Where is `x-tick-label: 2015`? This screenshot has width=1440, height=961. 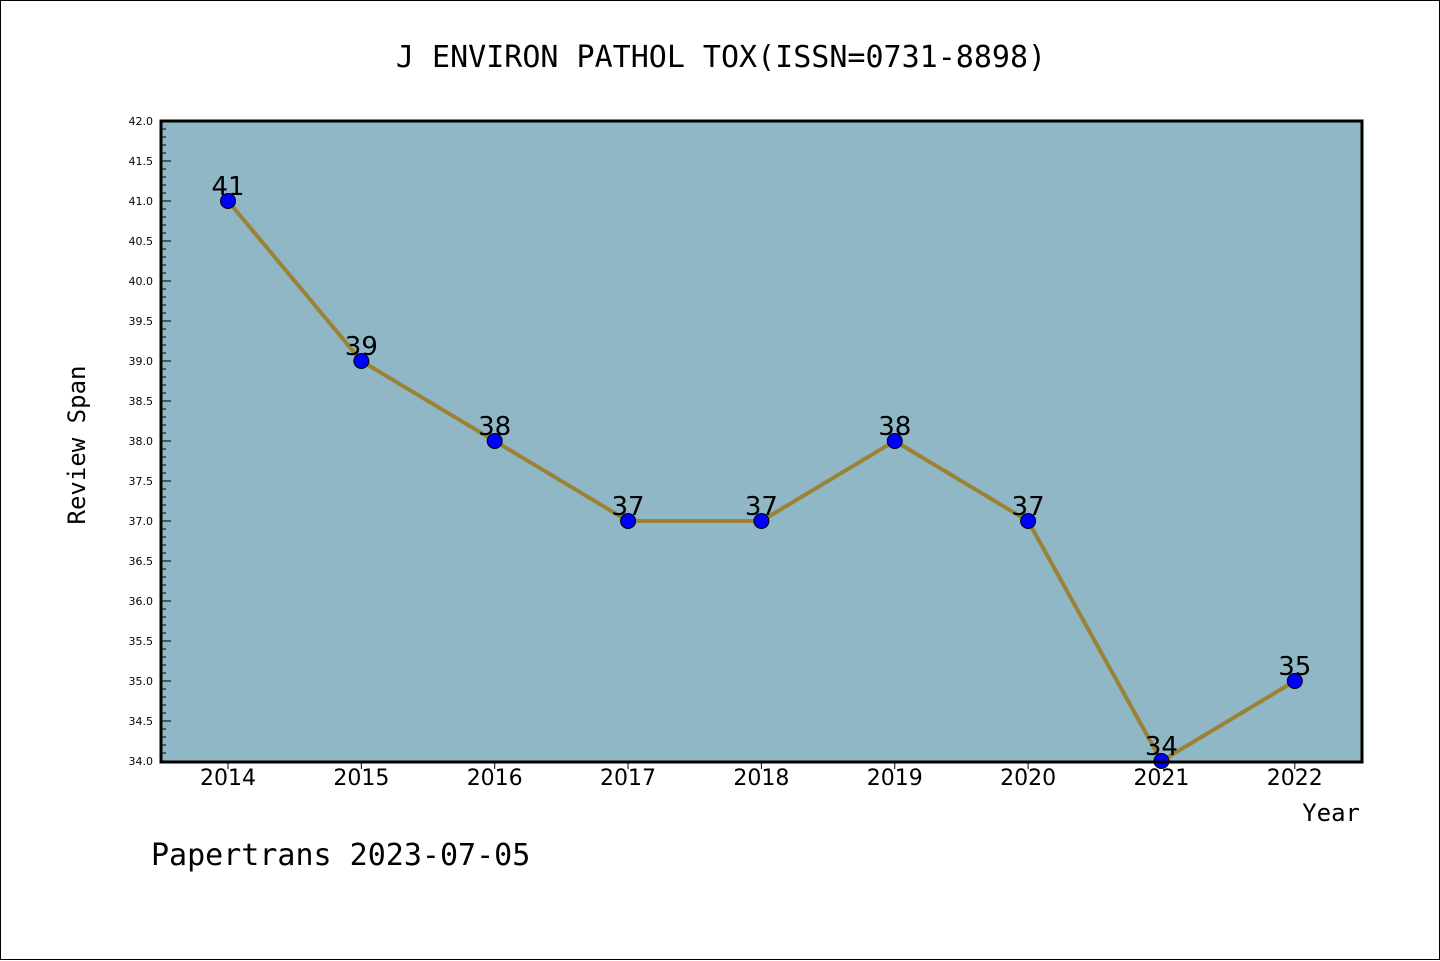 x-tick-label: 2015 is located at coordinates (361, 778).